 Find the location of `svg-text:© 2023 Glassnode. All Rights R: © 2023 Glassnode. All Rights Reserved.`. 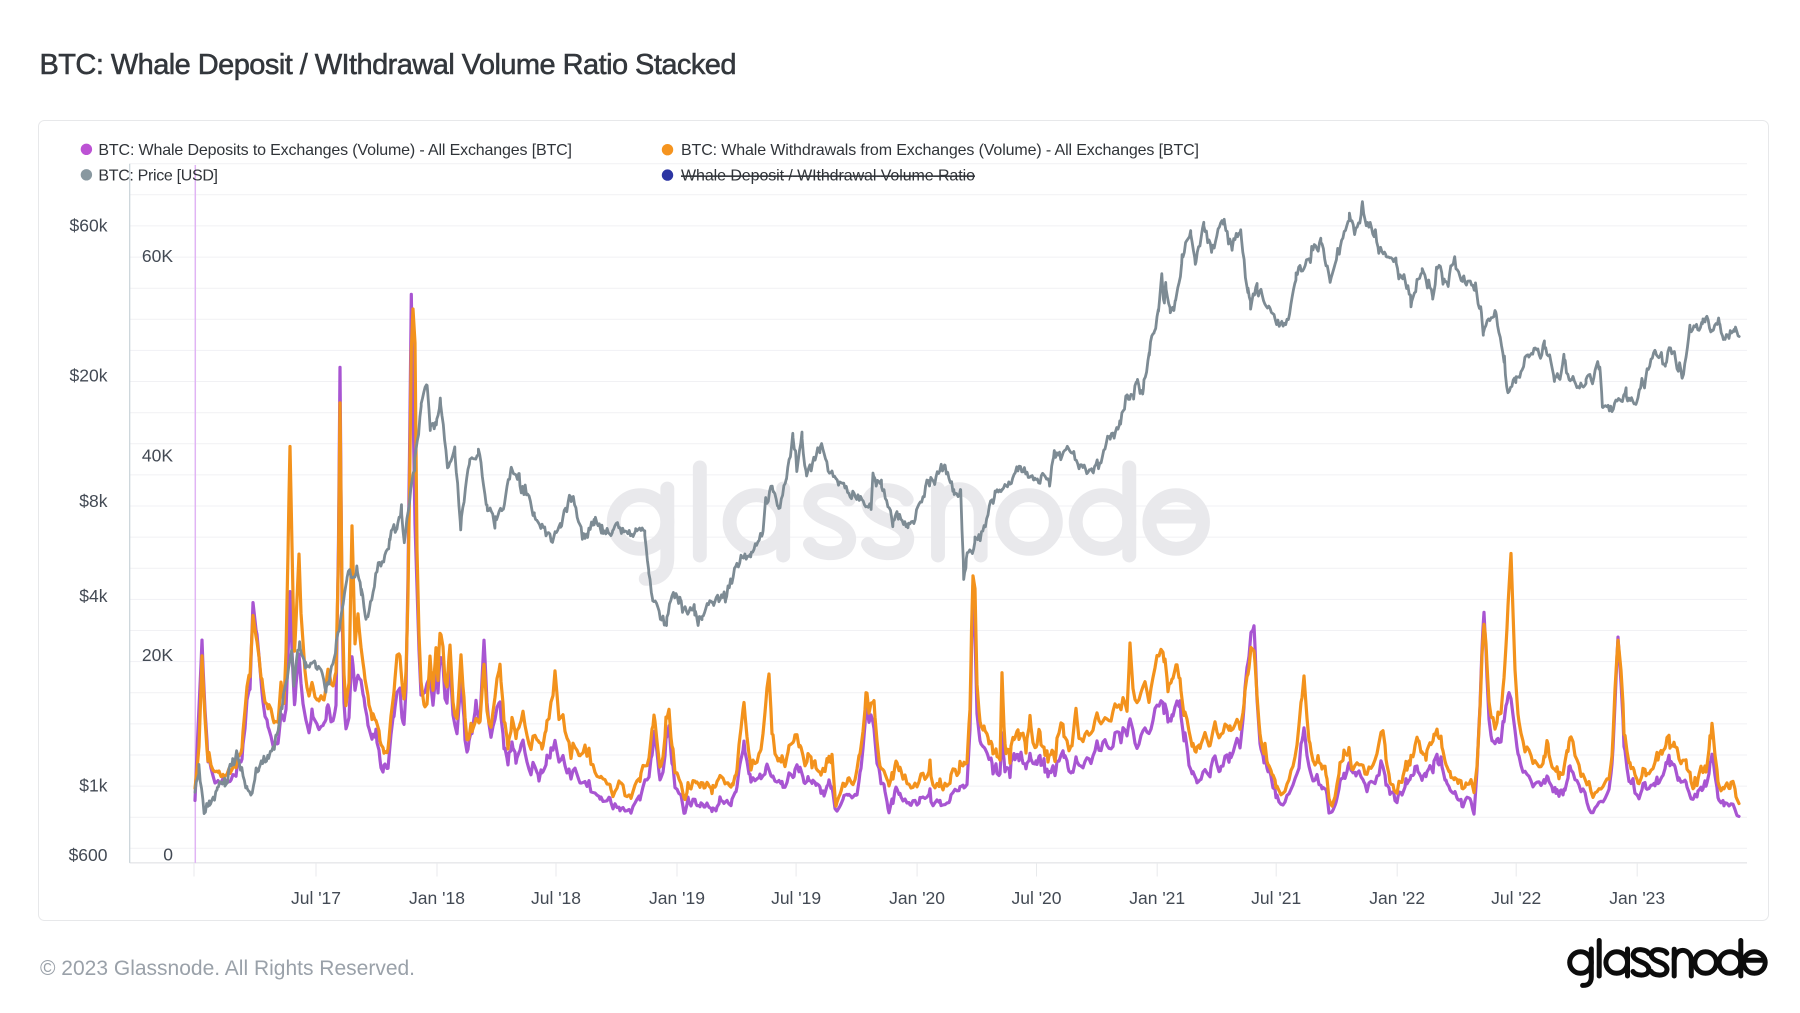

svg-text:© 2023 Glassnode. All Rights R: © 2023 Glassnode. All Rights Reserved. is located at coordinates (227, 968).